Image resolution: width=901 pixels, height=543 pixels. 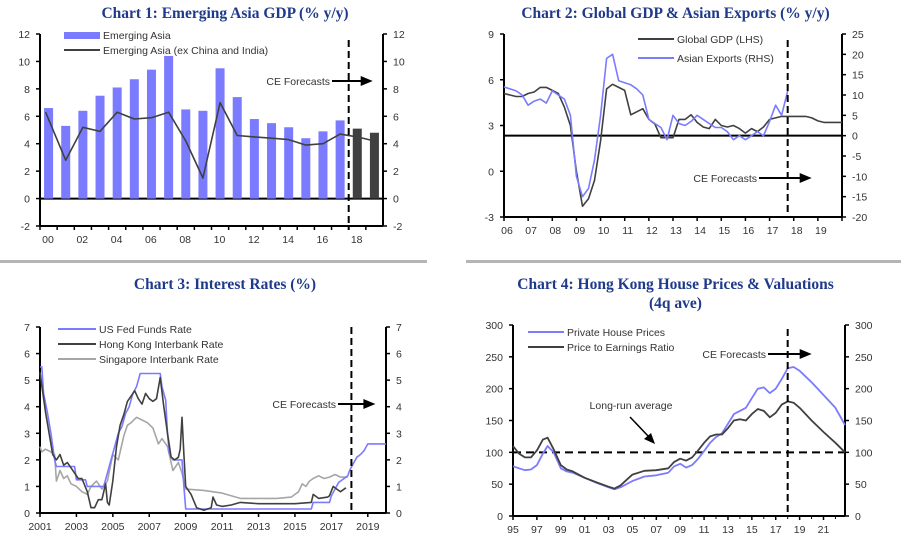 What do you see at coordinates (193, 458) in the screenshot?
I see `line-singapore-interbank-rate` at bounding box center [193, 458].